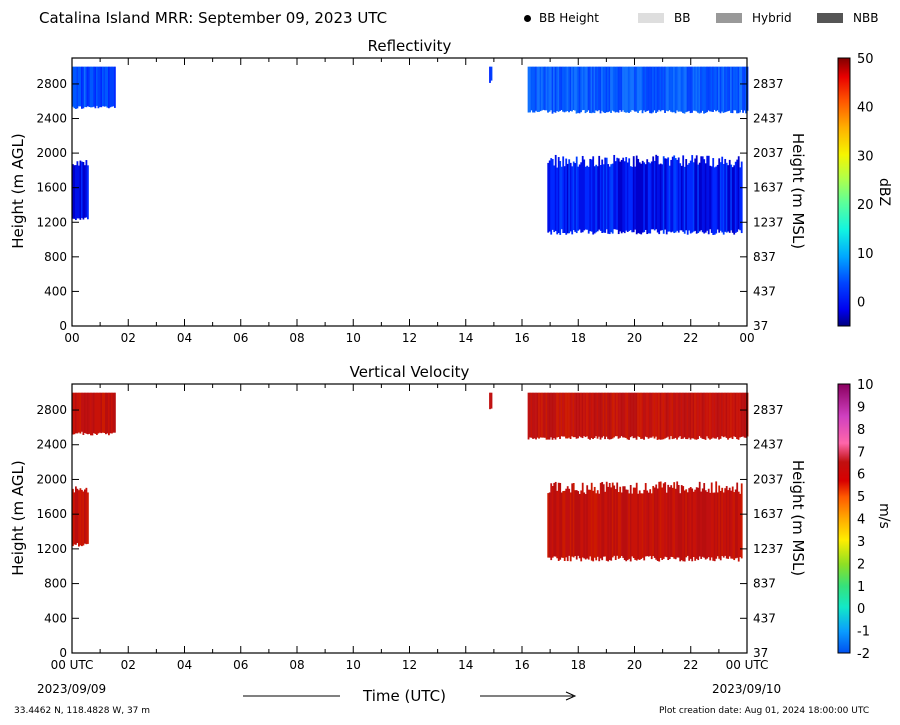 This screenshot has width=900, height=725. Describe the element at coordinates (861, 520) in the screenshot. I see `colorbar-tick-label: 4` at that location.